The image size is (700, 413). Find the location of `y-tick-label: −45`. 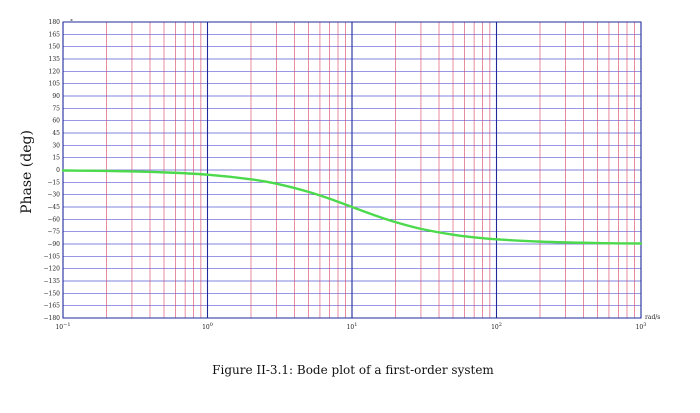

y-tick-label: −45 is located at coordinates (53, 207).